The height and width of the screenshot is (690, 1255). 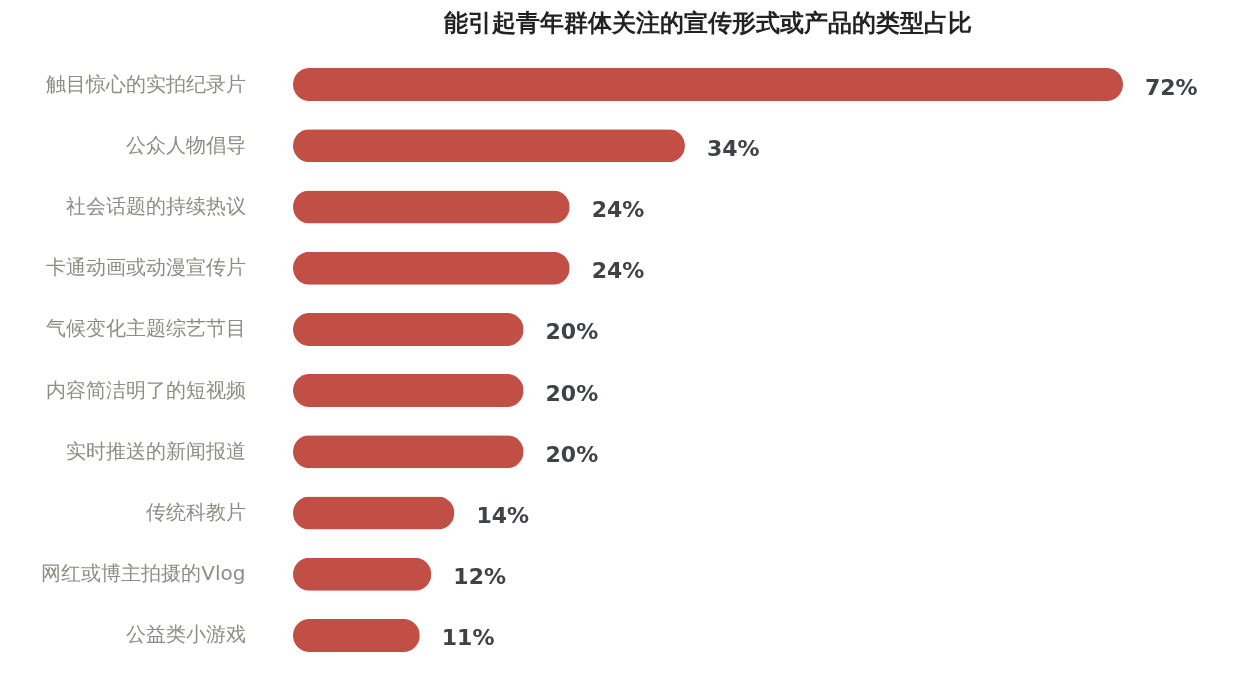 What do you see at coordinates (1171, 87) in the screenshot?
I see `data-label: 72%` at bounding box center [1171, 87].